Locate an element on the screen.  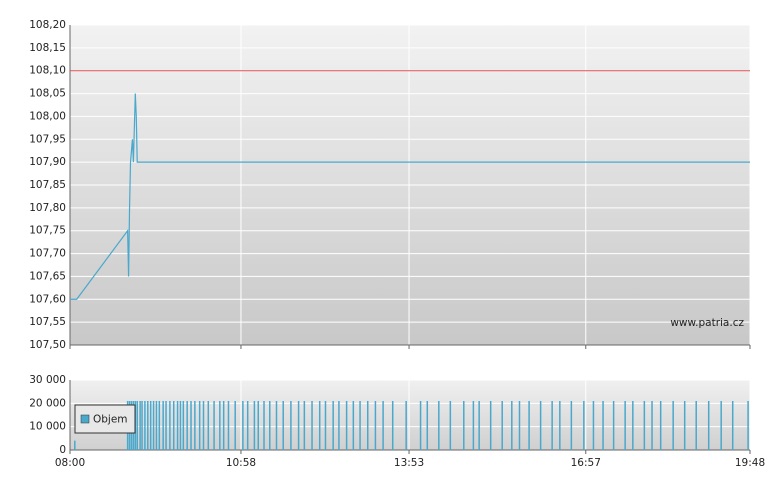
x-tick-label: 19:48 is located at coordinates (750, 463).